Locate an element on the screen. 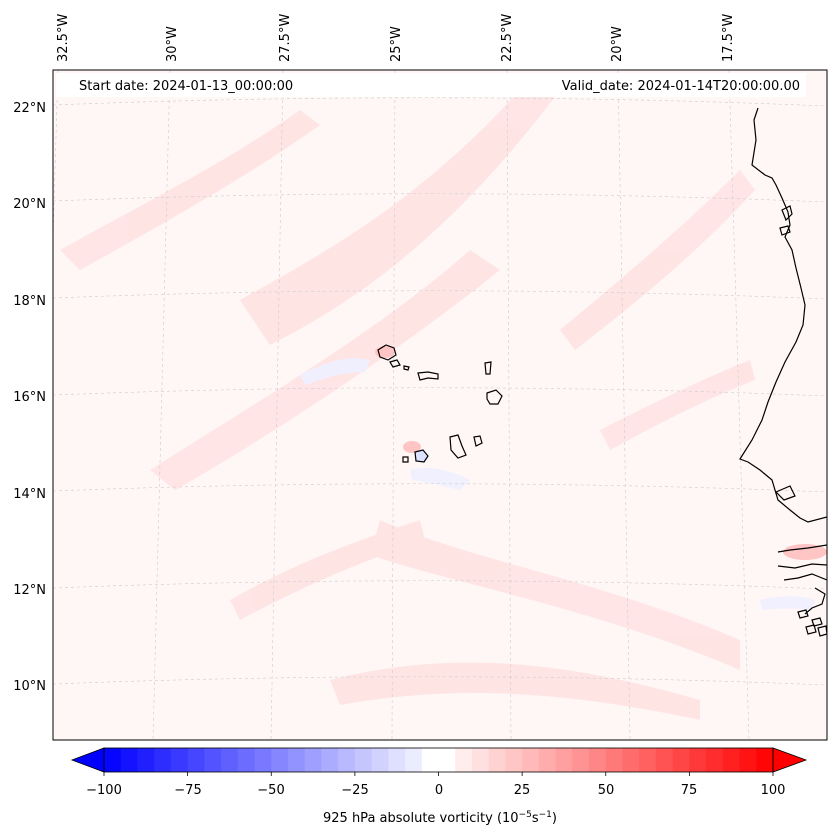 The width and height of the screenshot is (837, 839). lon-label: 20°W is located at coordinates (617, 44).